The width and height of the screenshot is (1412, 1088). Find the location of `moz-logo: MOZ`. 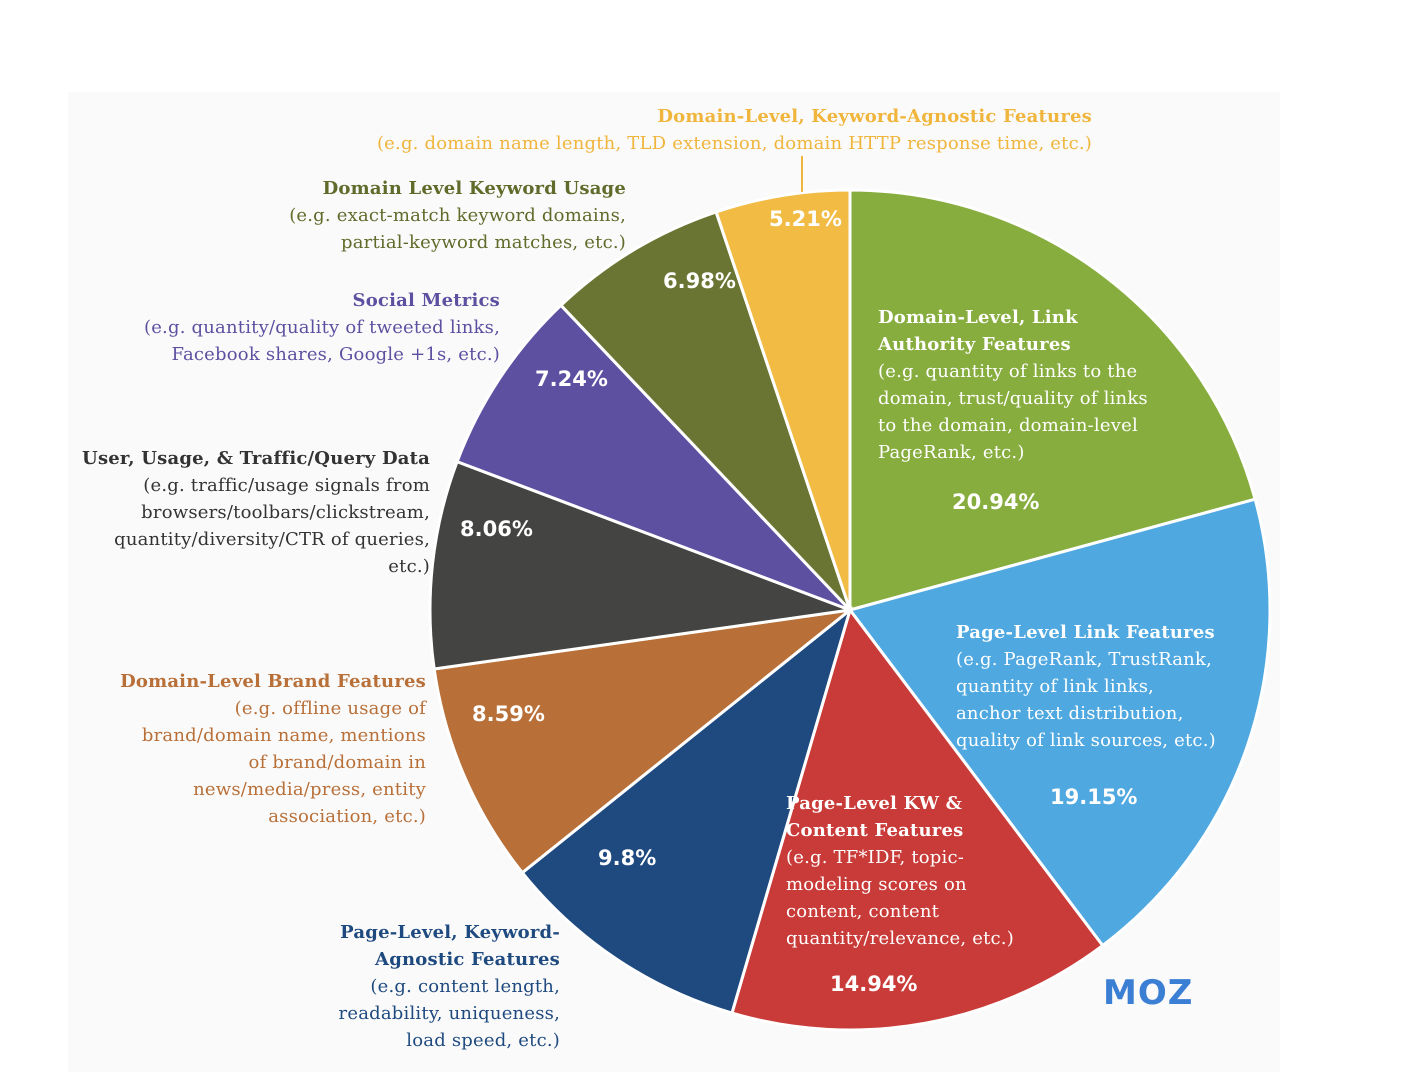

moz-logo: MOZ is located at coordinates (1148, 993).